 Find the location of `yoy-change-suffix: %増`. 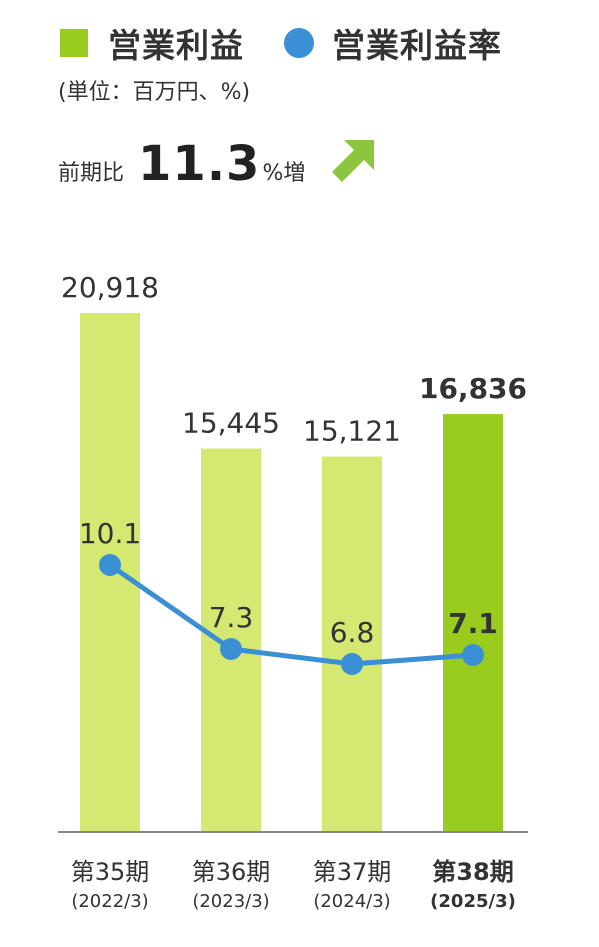

yoy-change-suffix: %増 is located at coordinates (284, 173).